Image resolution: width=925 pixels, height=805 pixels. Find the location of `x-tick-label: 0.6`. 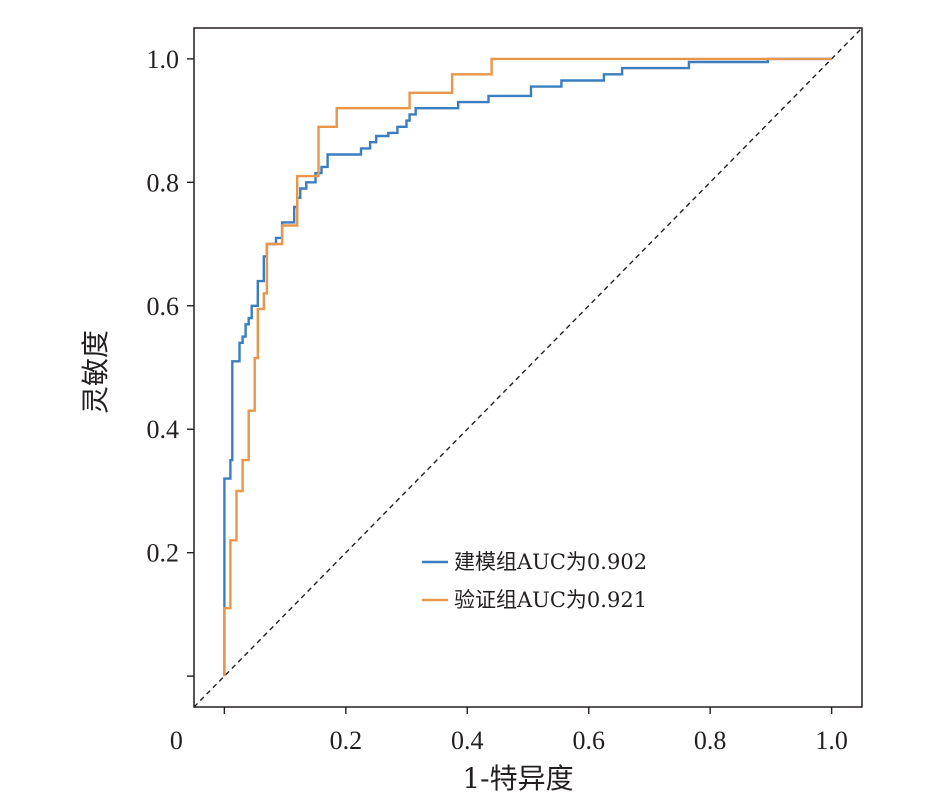

x-tick-label: 0.6 is located at coordinates (588, 740).